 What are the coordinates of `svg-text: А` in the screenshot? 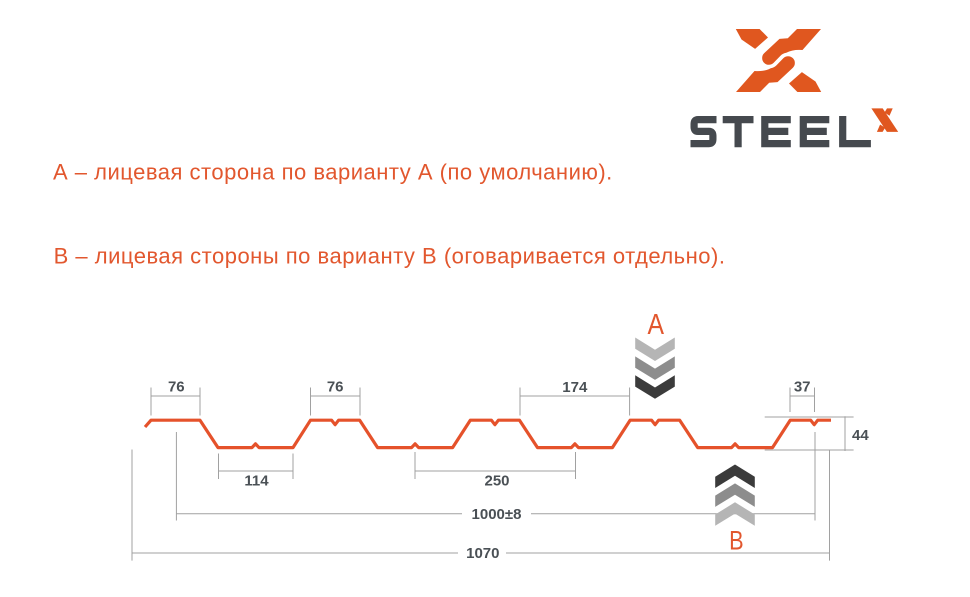 It's located at (656, 325).